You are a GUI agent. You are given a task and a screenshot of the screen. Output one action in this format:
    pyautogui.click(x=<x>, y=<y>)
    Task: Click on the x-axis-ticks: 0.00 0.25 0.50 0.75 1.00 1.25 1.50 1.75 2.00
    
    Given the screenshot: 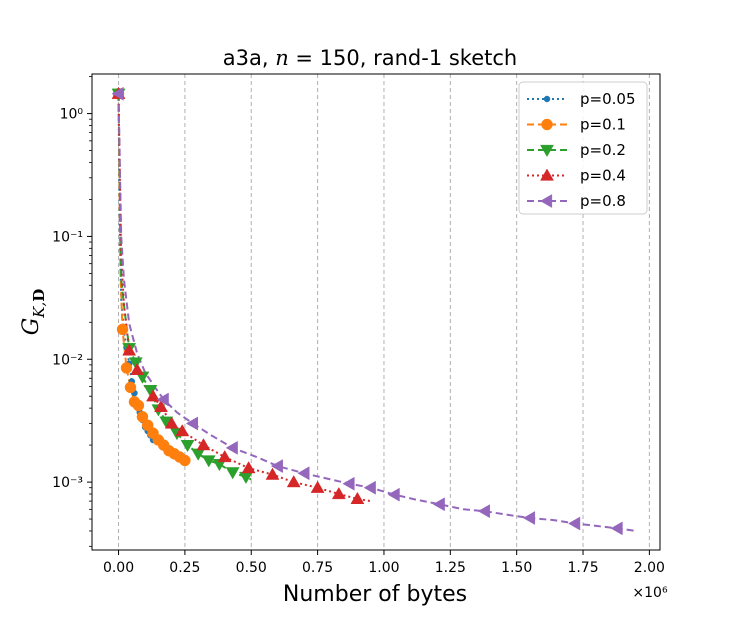 What is the action you would take?
    pyautogui.click(x=384, y=563)
    